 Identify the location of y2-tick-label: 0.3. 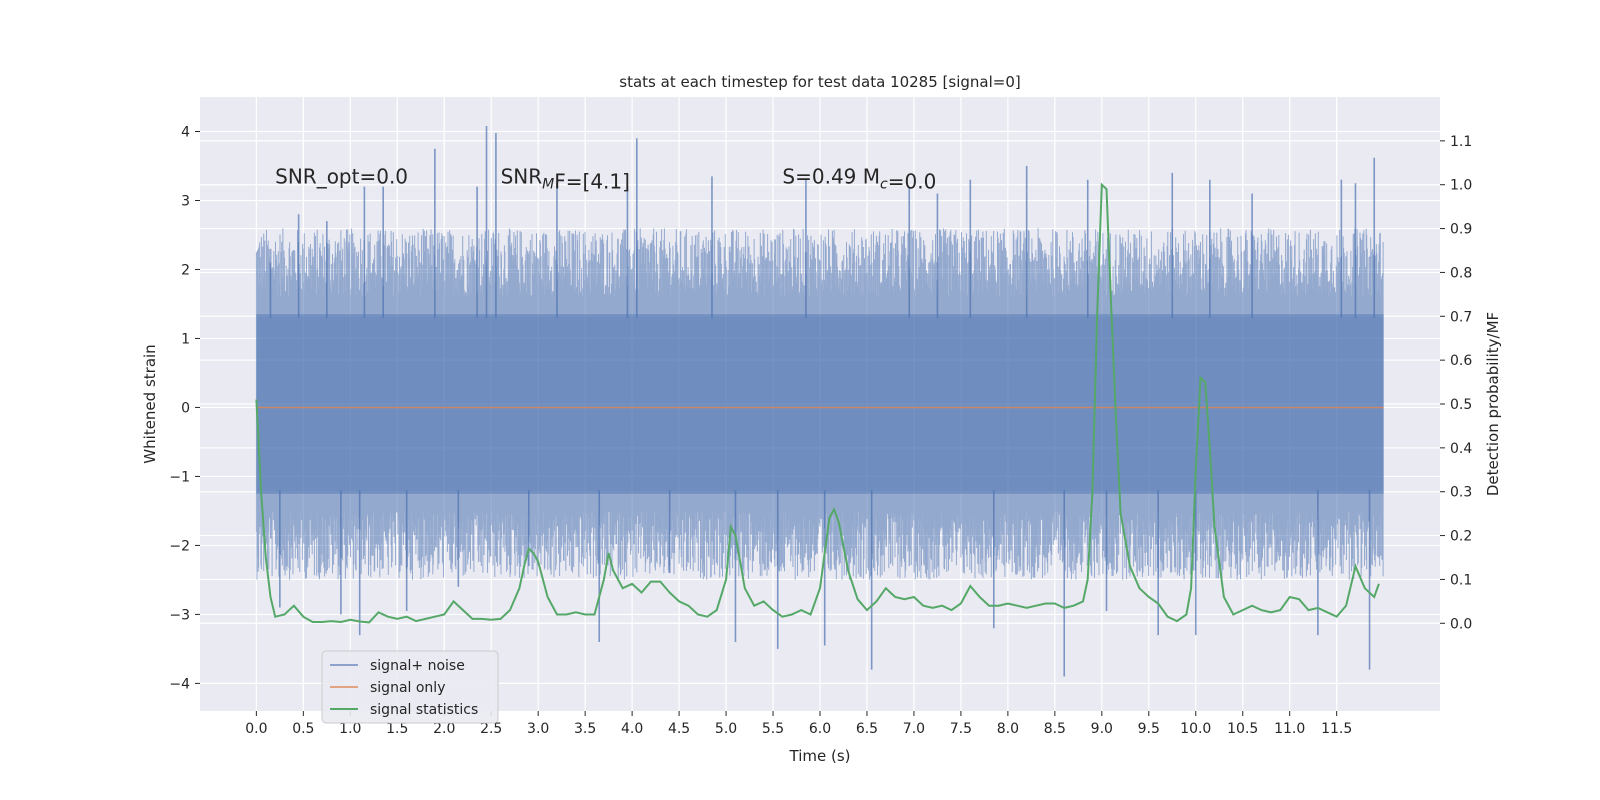
(1461, 493).